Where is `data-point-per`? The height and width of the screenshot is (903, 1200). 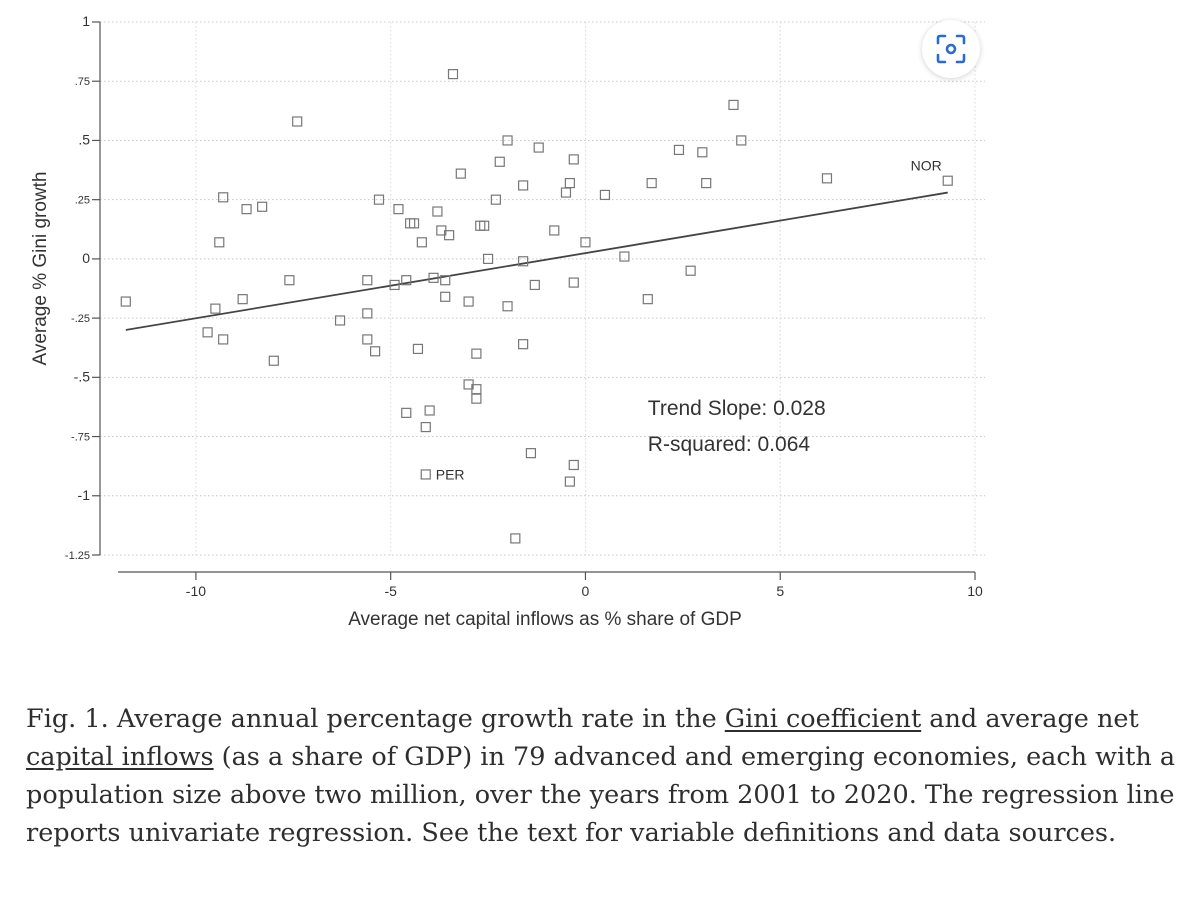
data-point-per is located at coordinates (425, 474).